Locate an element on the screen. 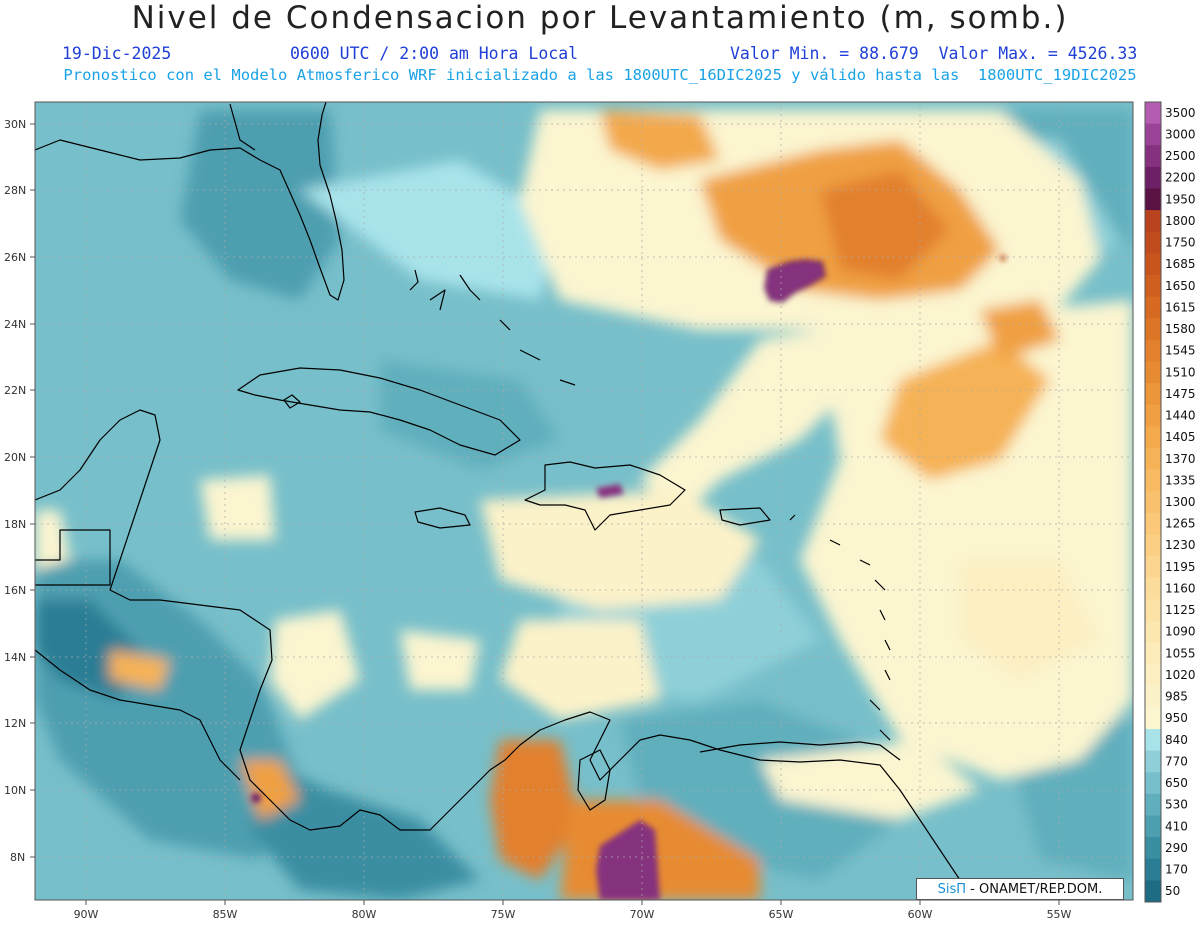 The width and height of the screenshot is (1200, 927). value-range: Valor Min. = 88.679 Valor Max. = 4526.33 is located at coordinates (934, 53).